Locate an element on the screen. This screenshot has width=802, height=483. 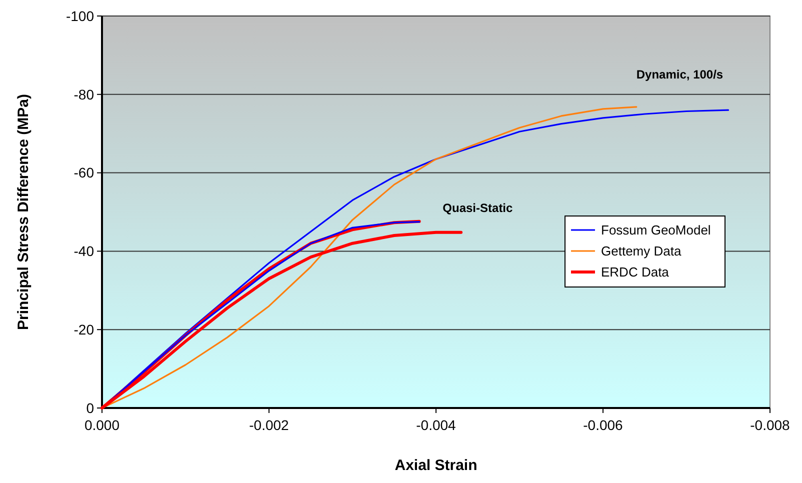
x-tick-label: -0.002 is located at coordinates (269, 425).